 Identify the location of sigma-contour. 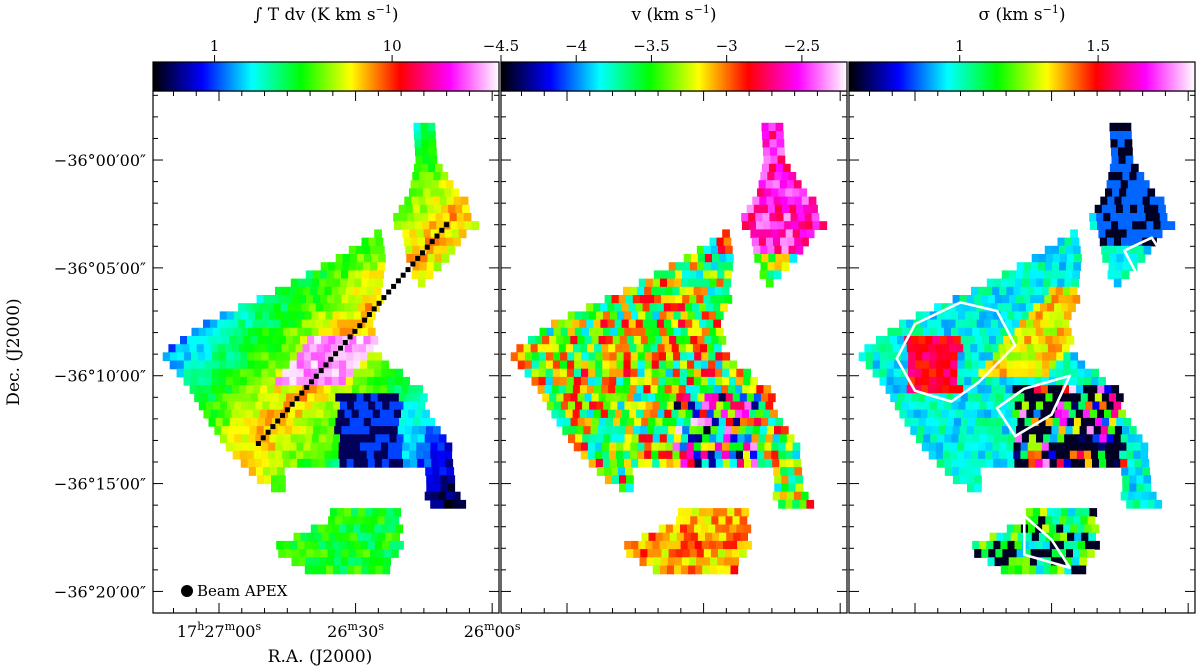
(1147, 261).